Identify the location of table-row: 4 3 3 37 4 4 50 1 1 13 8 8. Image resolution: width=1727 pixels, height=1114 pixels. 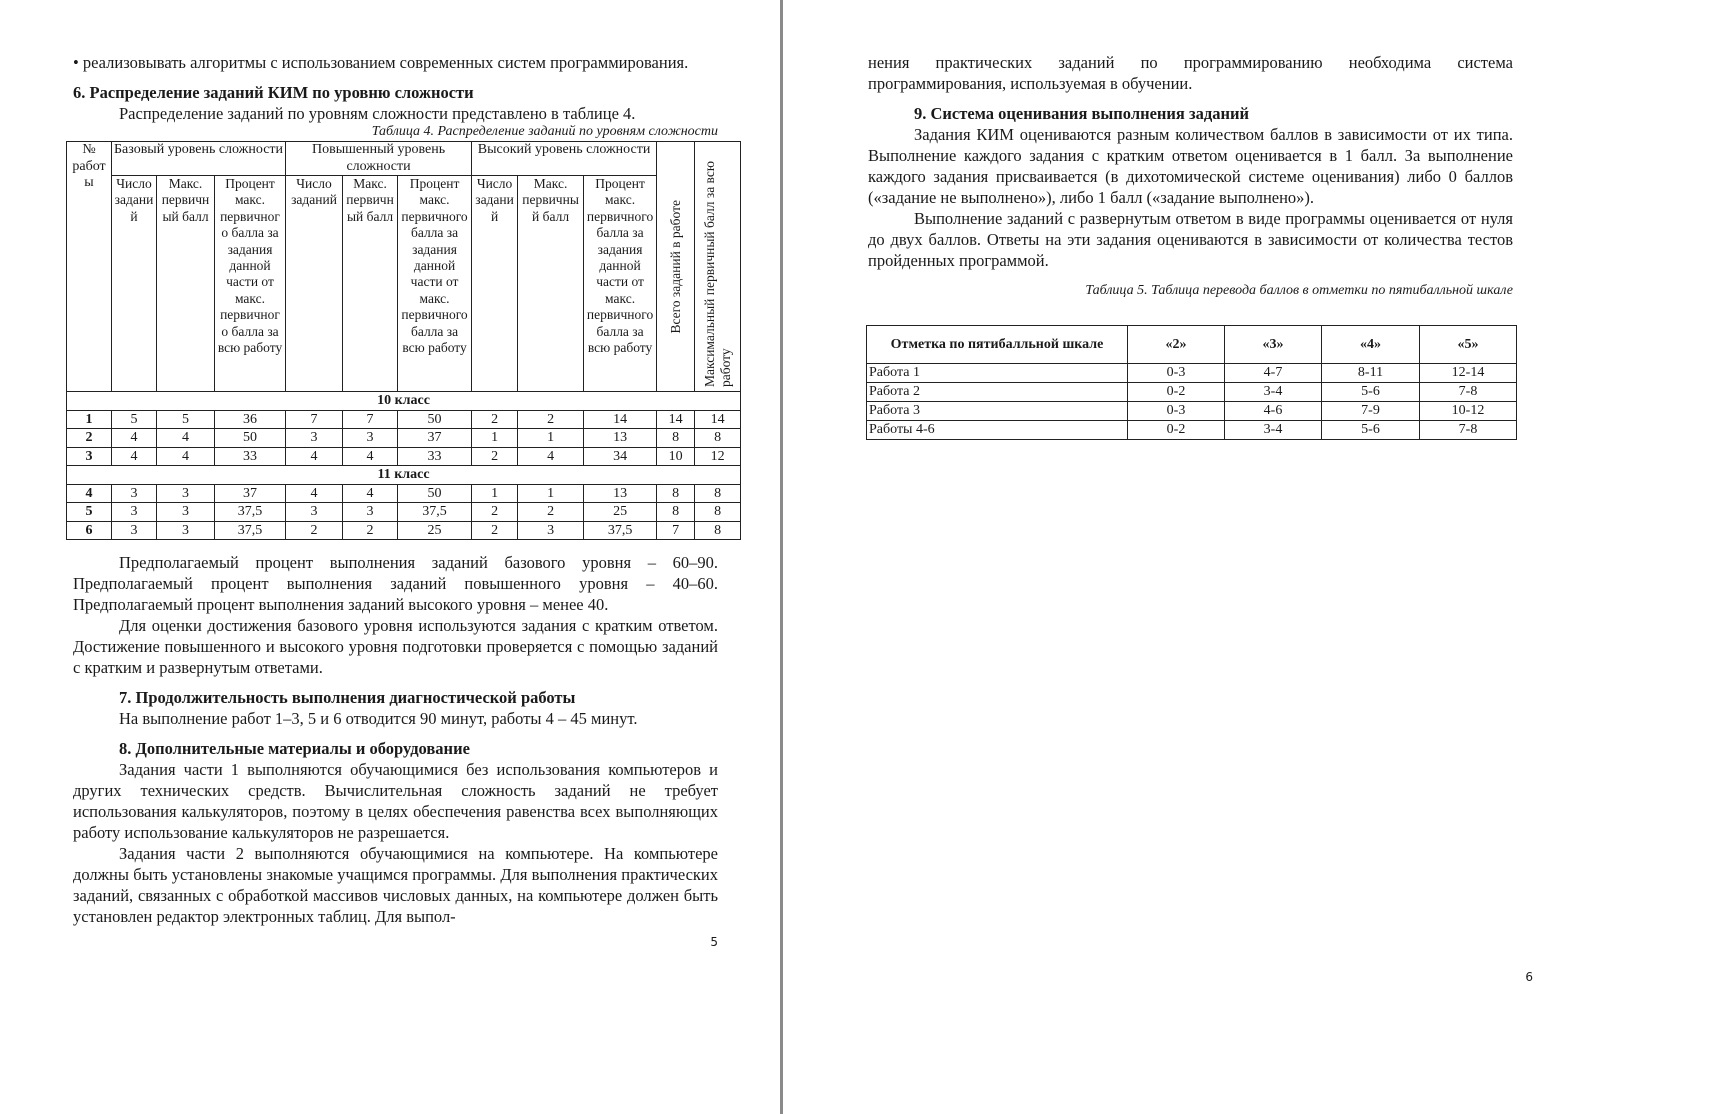
(404, 493).